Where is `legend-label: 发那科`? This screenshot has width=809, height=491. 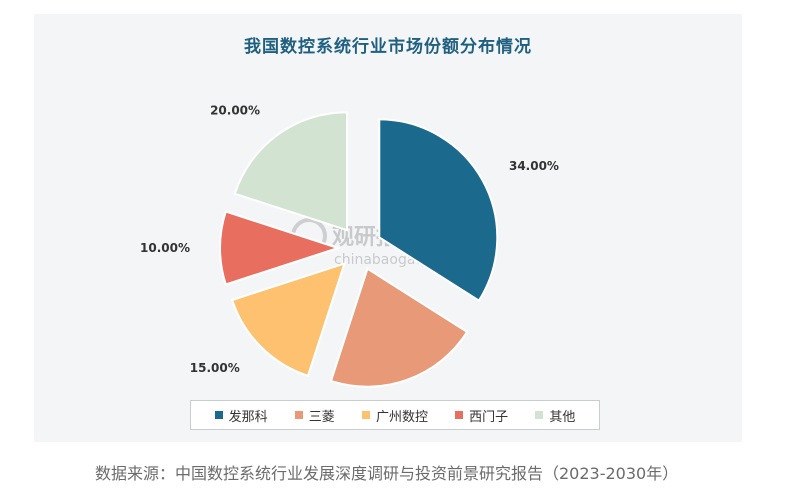
legend-label: 发那科 is located at coordinates (248, 417).